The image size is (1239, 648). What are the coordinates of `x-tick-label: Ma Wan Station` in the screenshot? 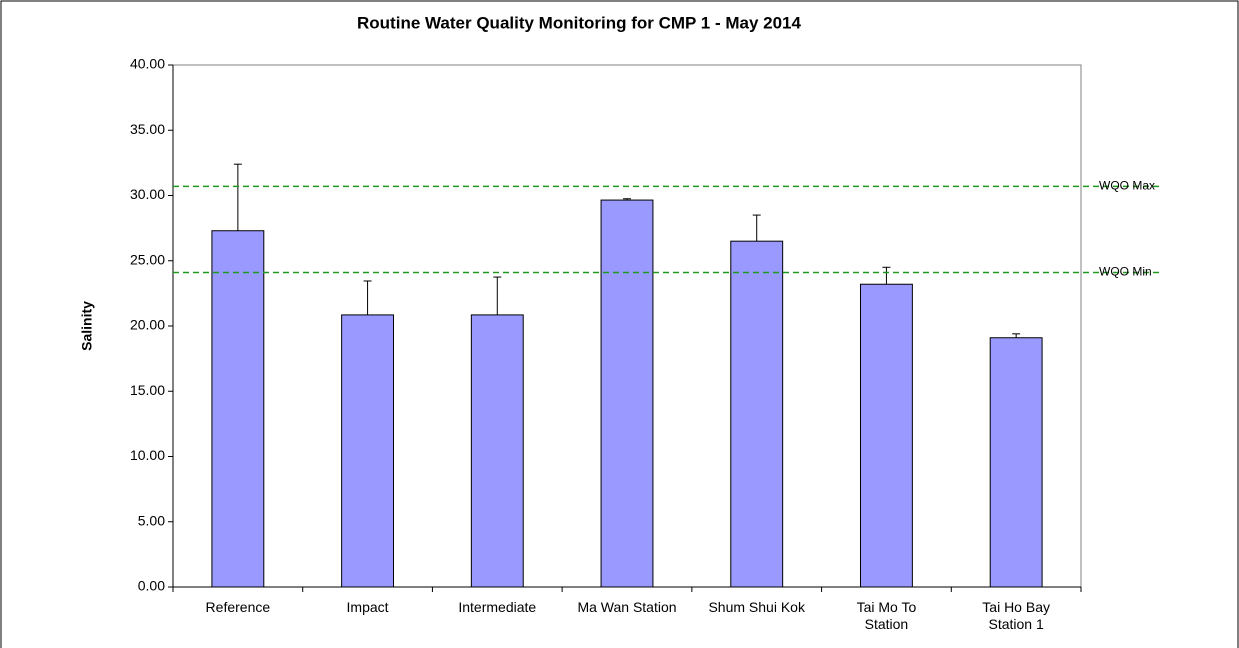 It's located at (627, 607).